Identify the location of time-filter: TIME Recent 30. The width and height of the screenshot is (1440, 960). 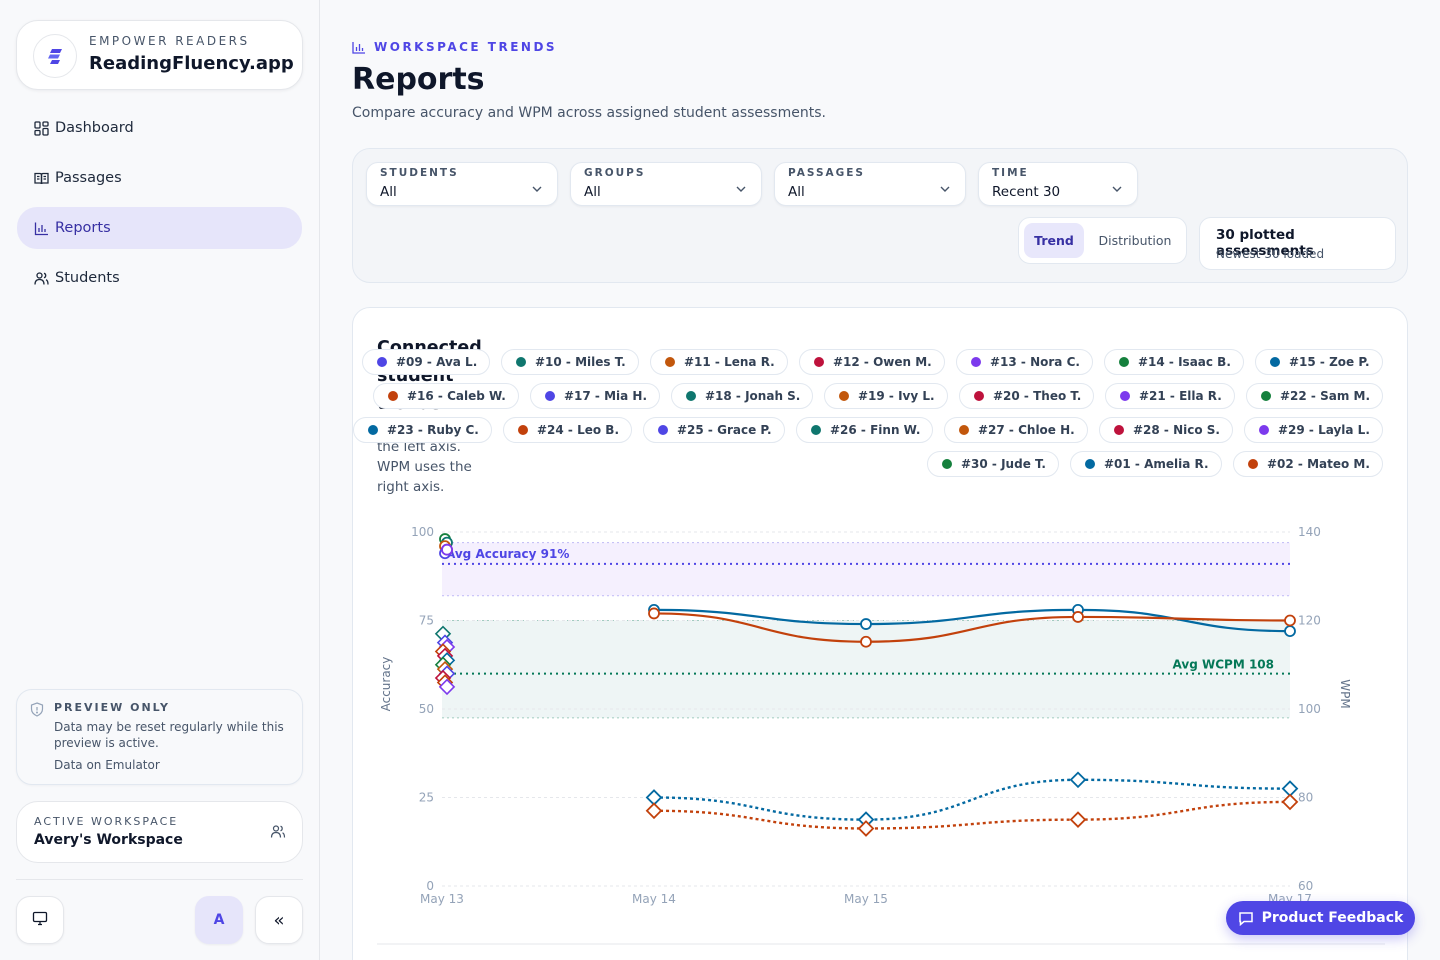
(1058, 184).